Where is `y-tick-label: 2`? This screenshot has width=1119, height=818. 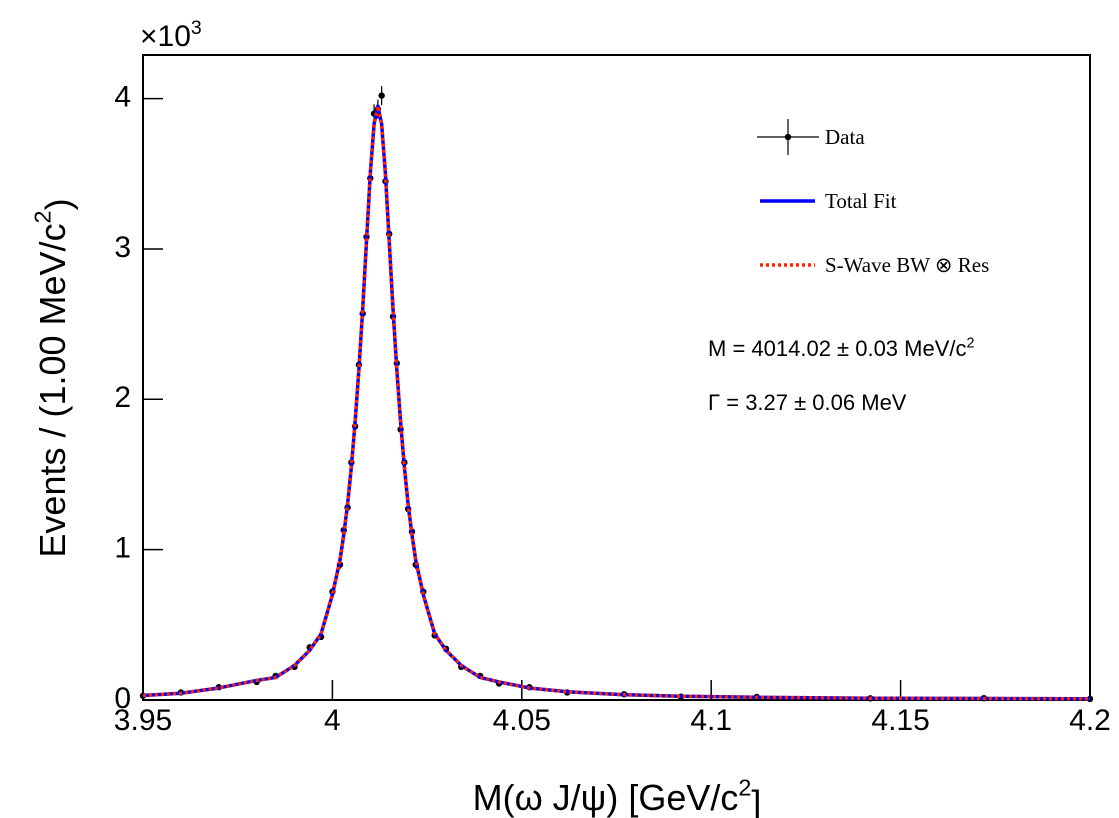 y-tick-label: 2 is located at coordinates (122, 397).